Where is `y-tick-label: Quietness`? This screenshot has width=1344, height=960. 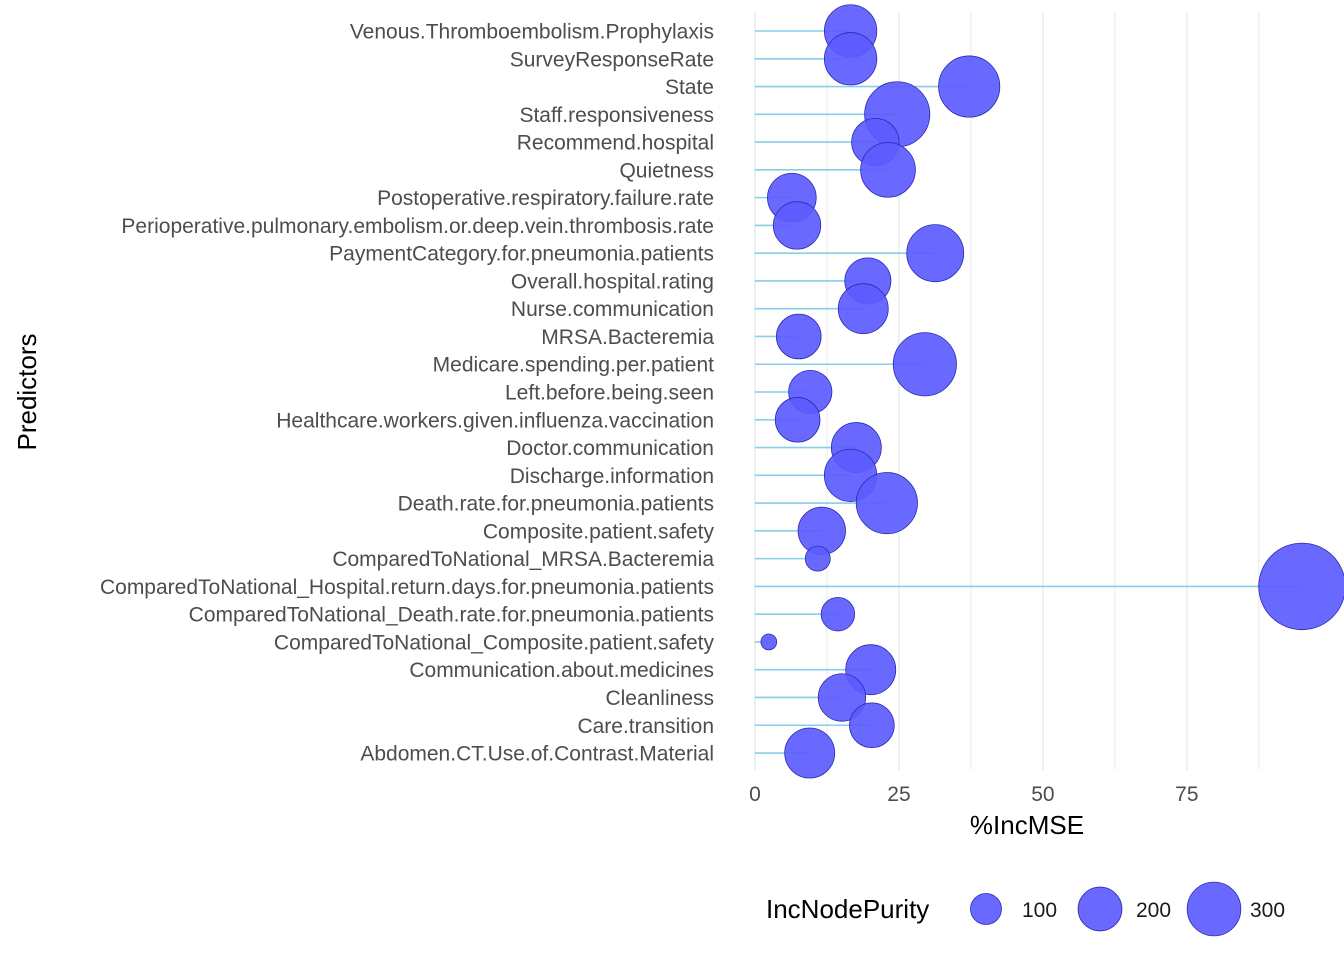 y-tick-label: Quietness is located at coordinates (666, 170).